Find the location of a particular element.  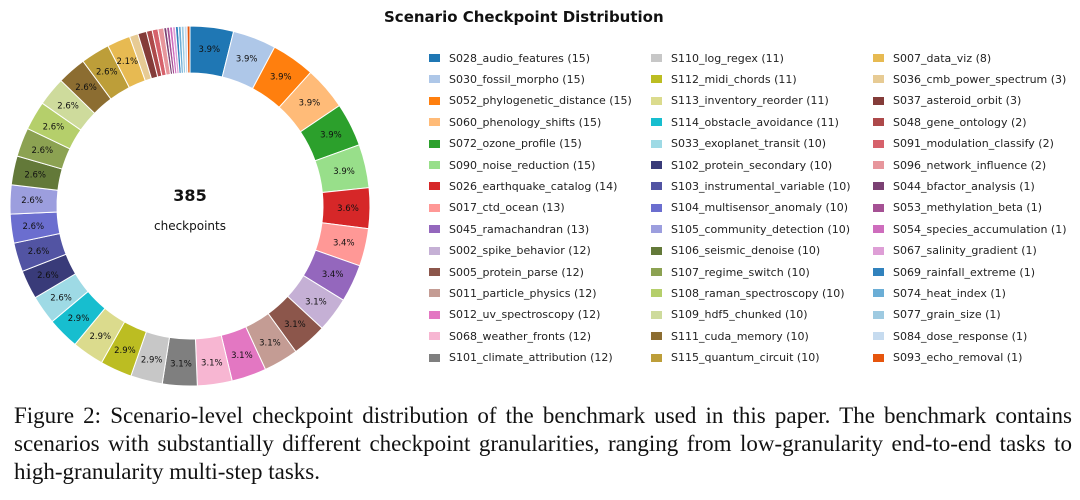

legend-label: S102_protein_secondary (10) is located at coordinates (752, 165).